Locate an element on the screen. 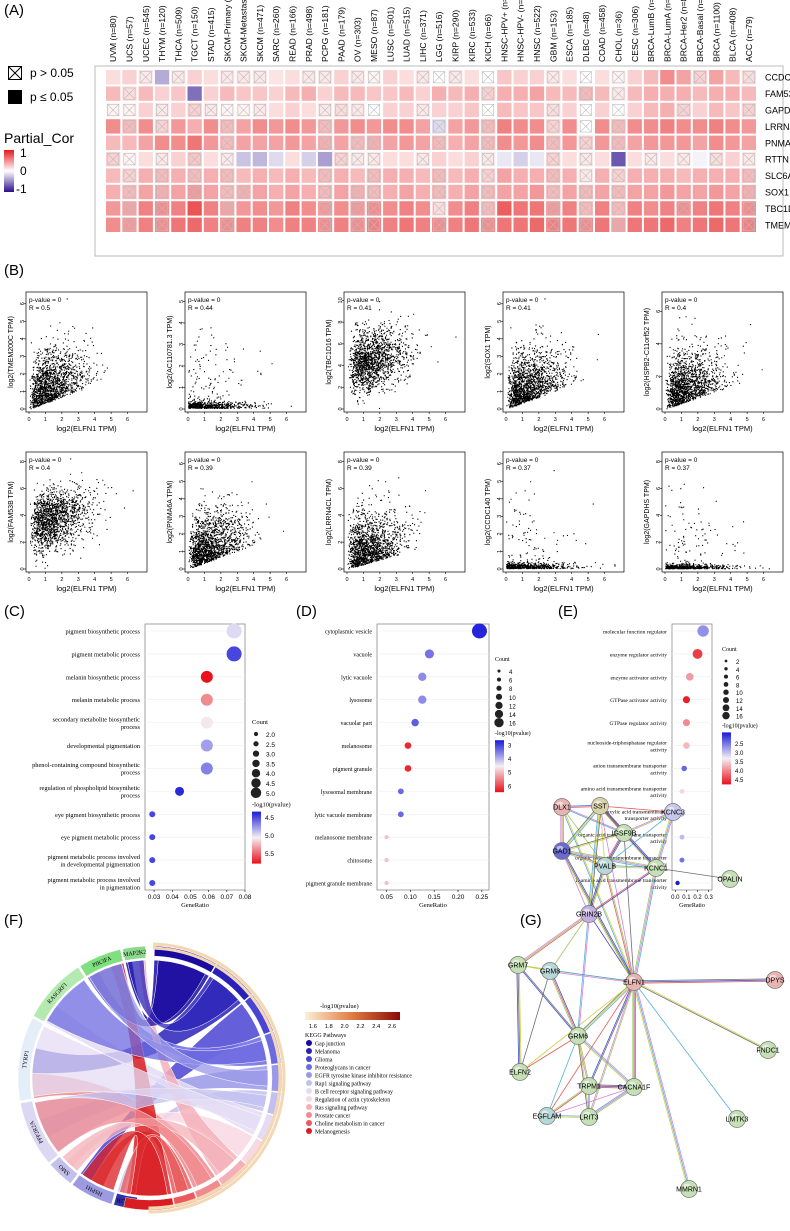  network-node-label: DLX1 is located at coordinates (562, 808).